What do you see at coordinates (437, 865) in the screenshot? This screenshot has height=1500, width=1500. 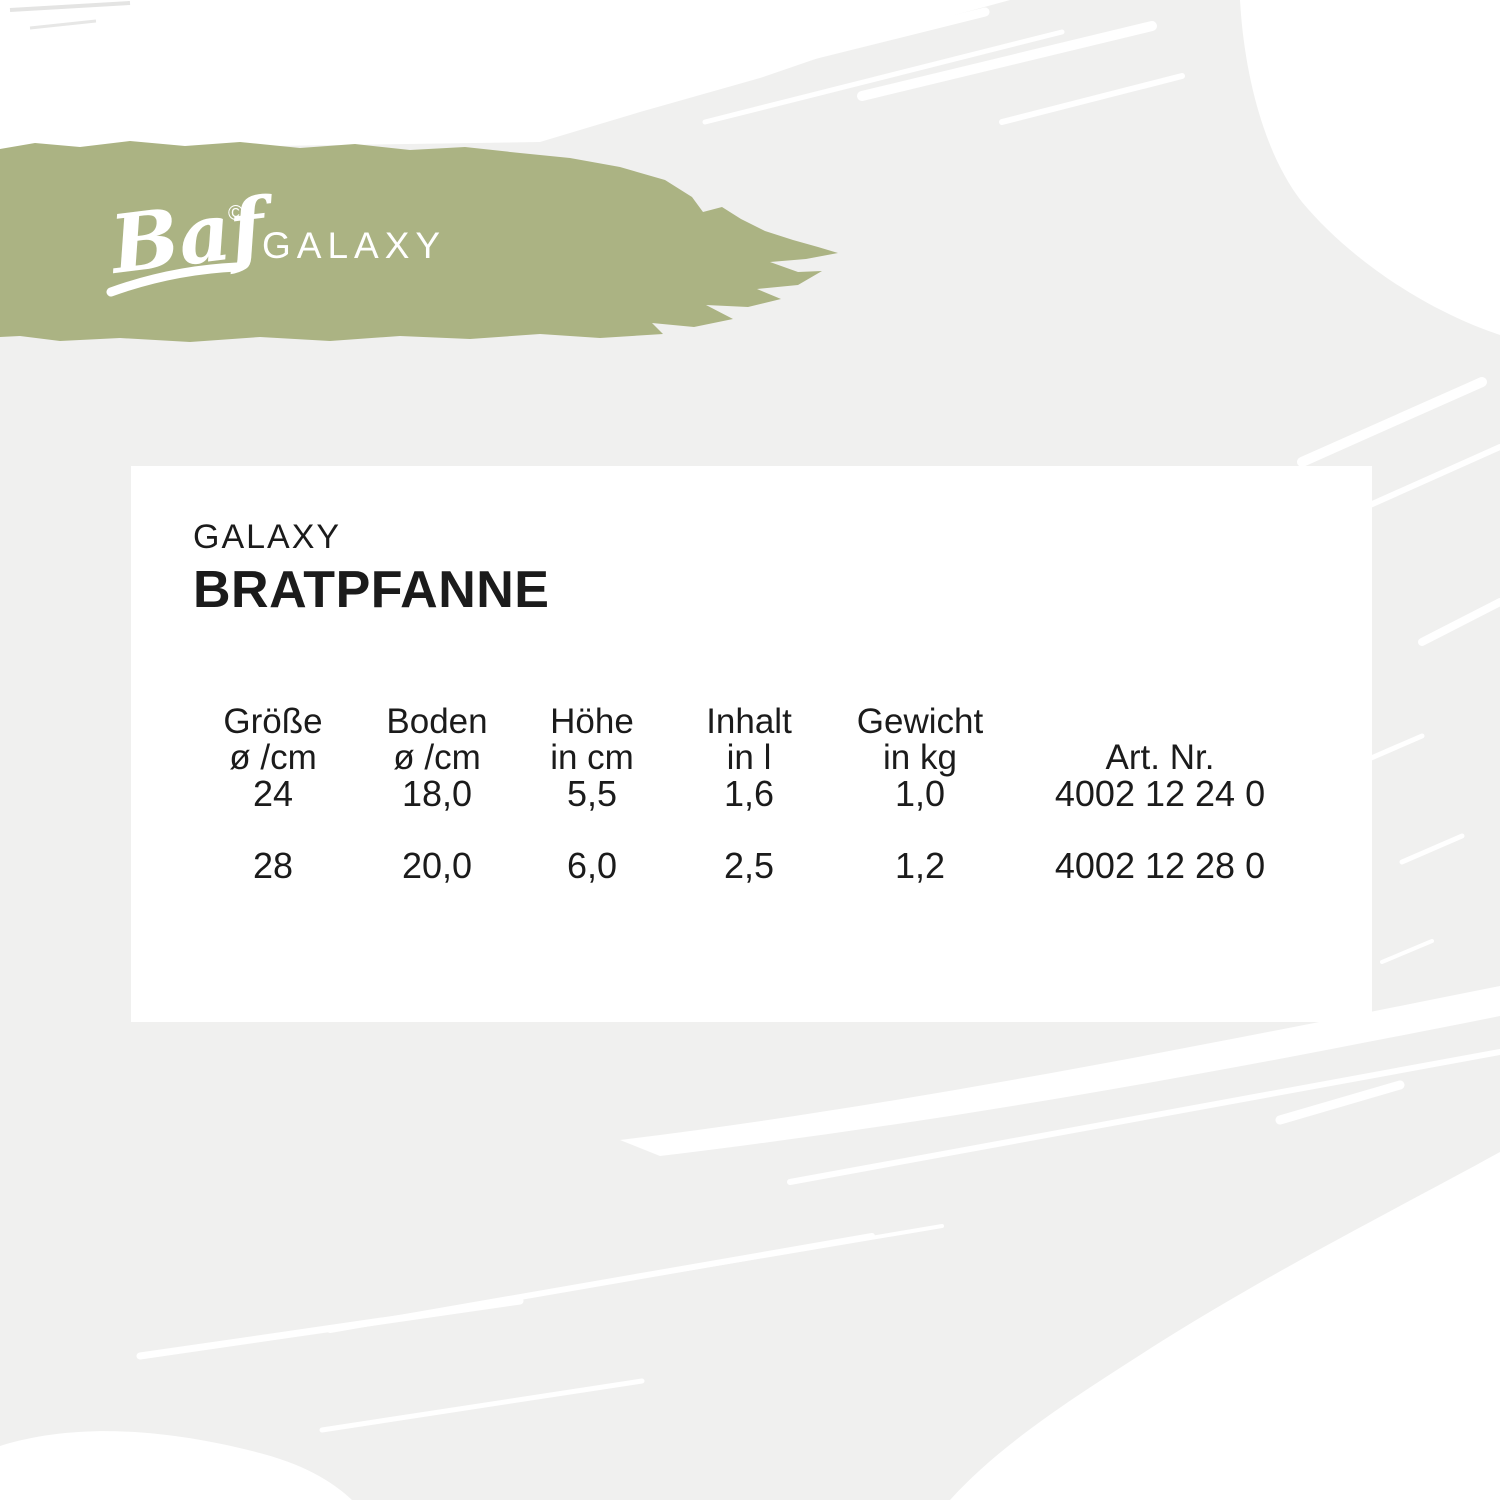 I see `cell-boden: 20,0` at bounding box center [437, 865].